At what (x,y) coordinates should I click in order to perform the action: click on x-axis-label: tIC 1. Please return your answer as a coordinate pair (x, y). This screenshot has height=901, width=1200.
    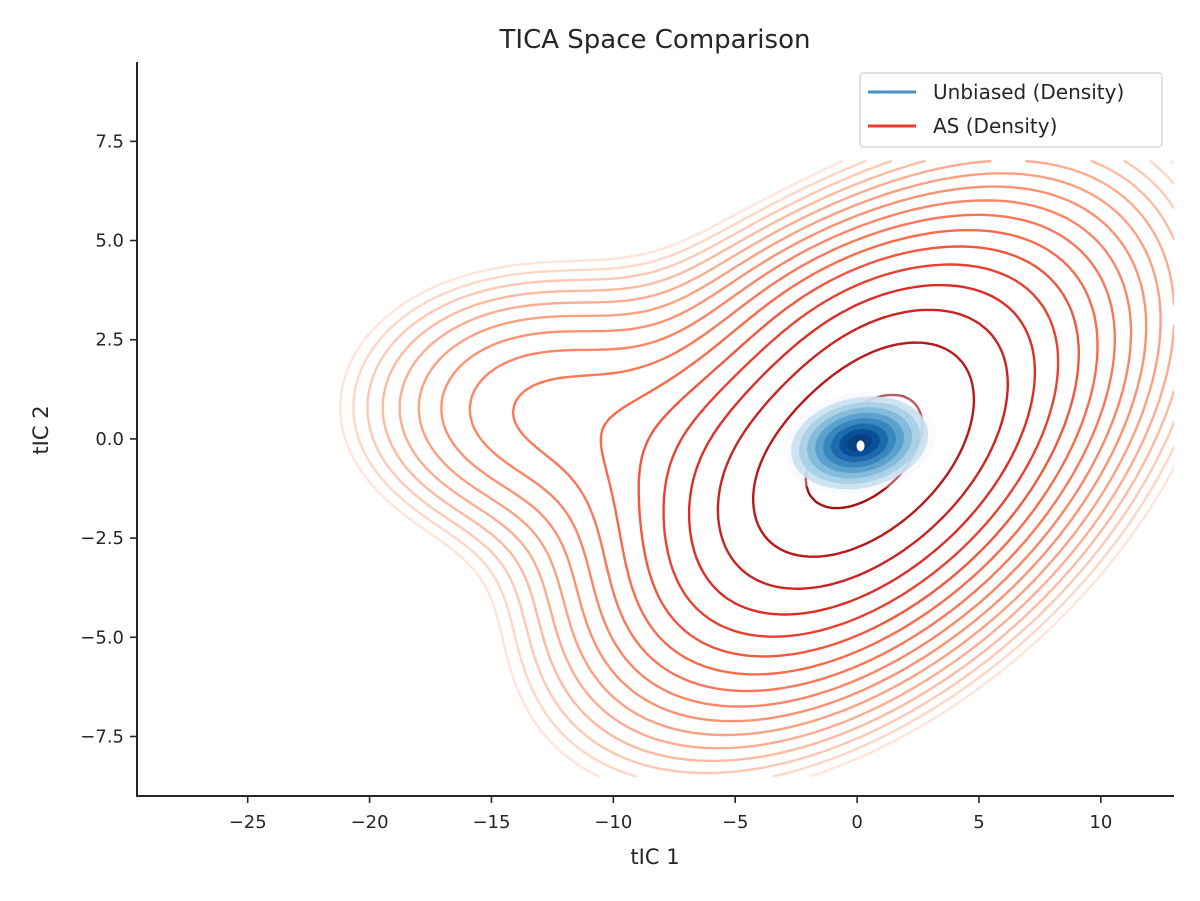
    Looking at the image, I should click on (654, 857).